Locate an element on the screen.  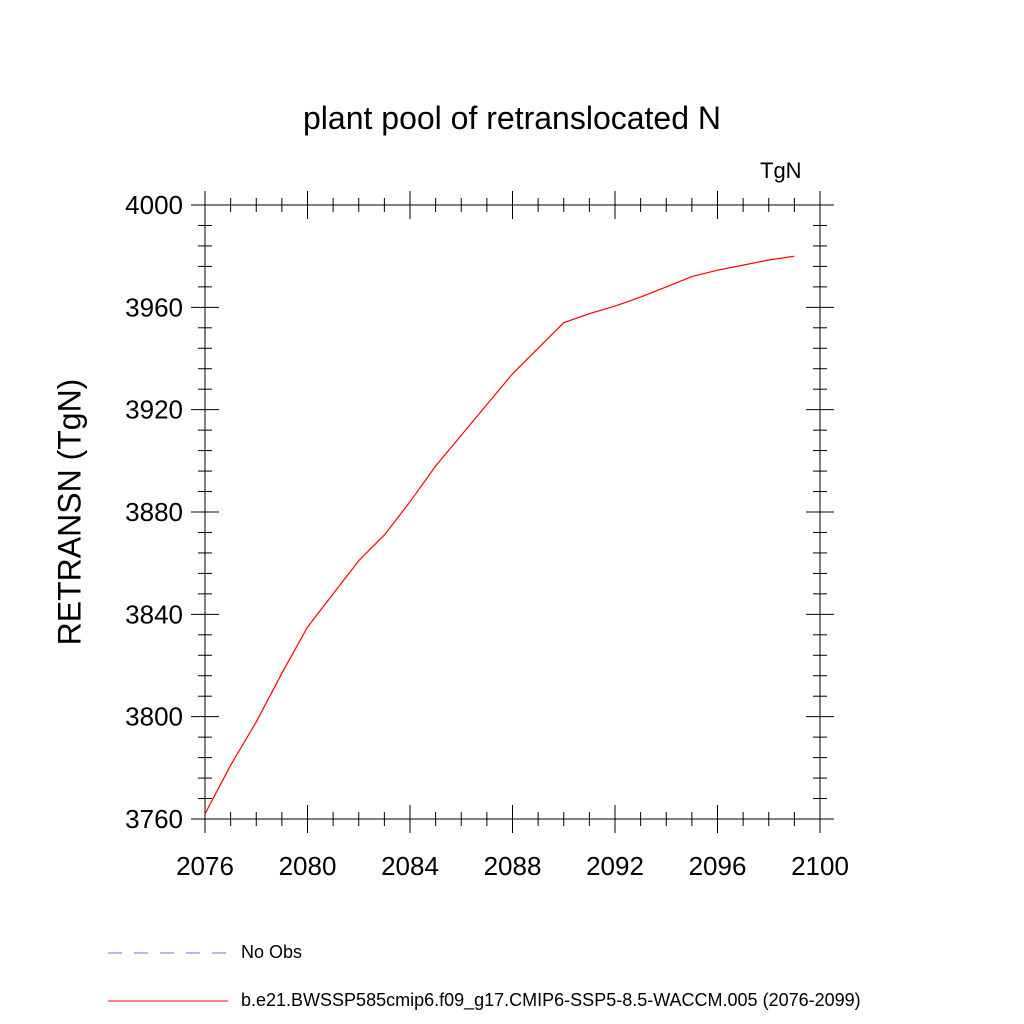
x-tick-label-3: 2088 is located at coordinates (513, 866).